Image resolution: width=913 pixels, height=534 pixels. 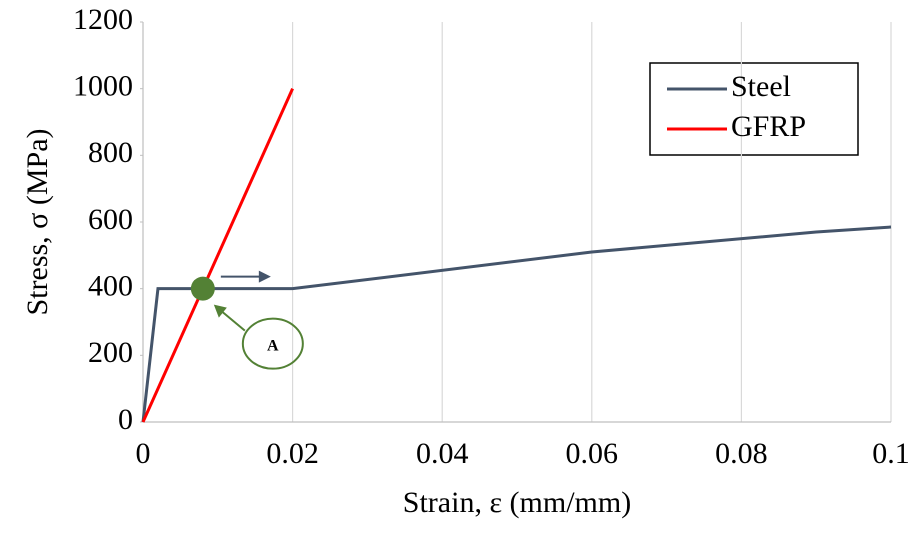 I want to click on x-tick-label: 0.06, so click(x=592, y=453).